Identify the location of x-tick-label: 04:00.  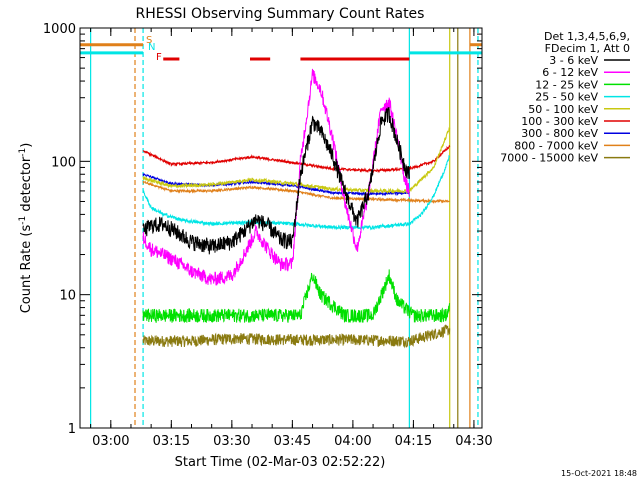
(352, 441).